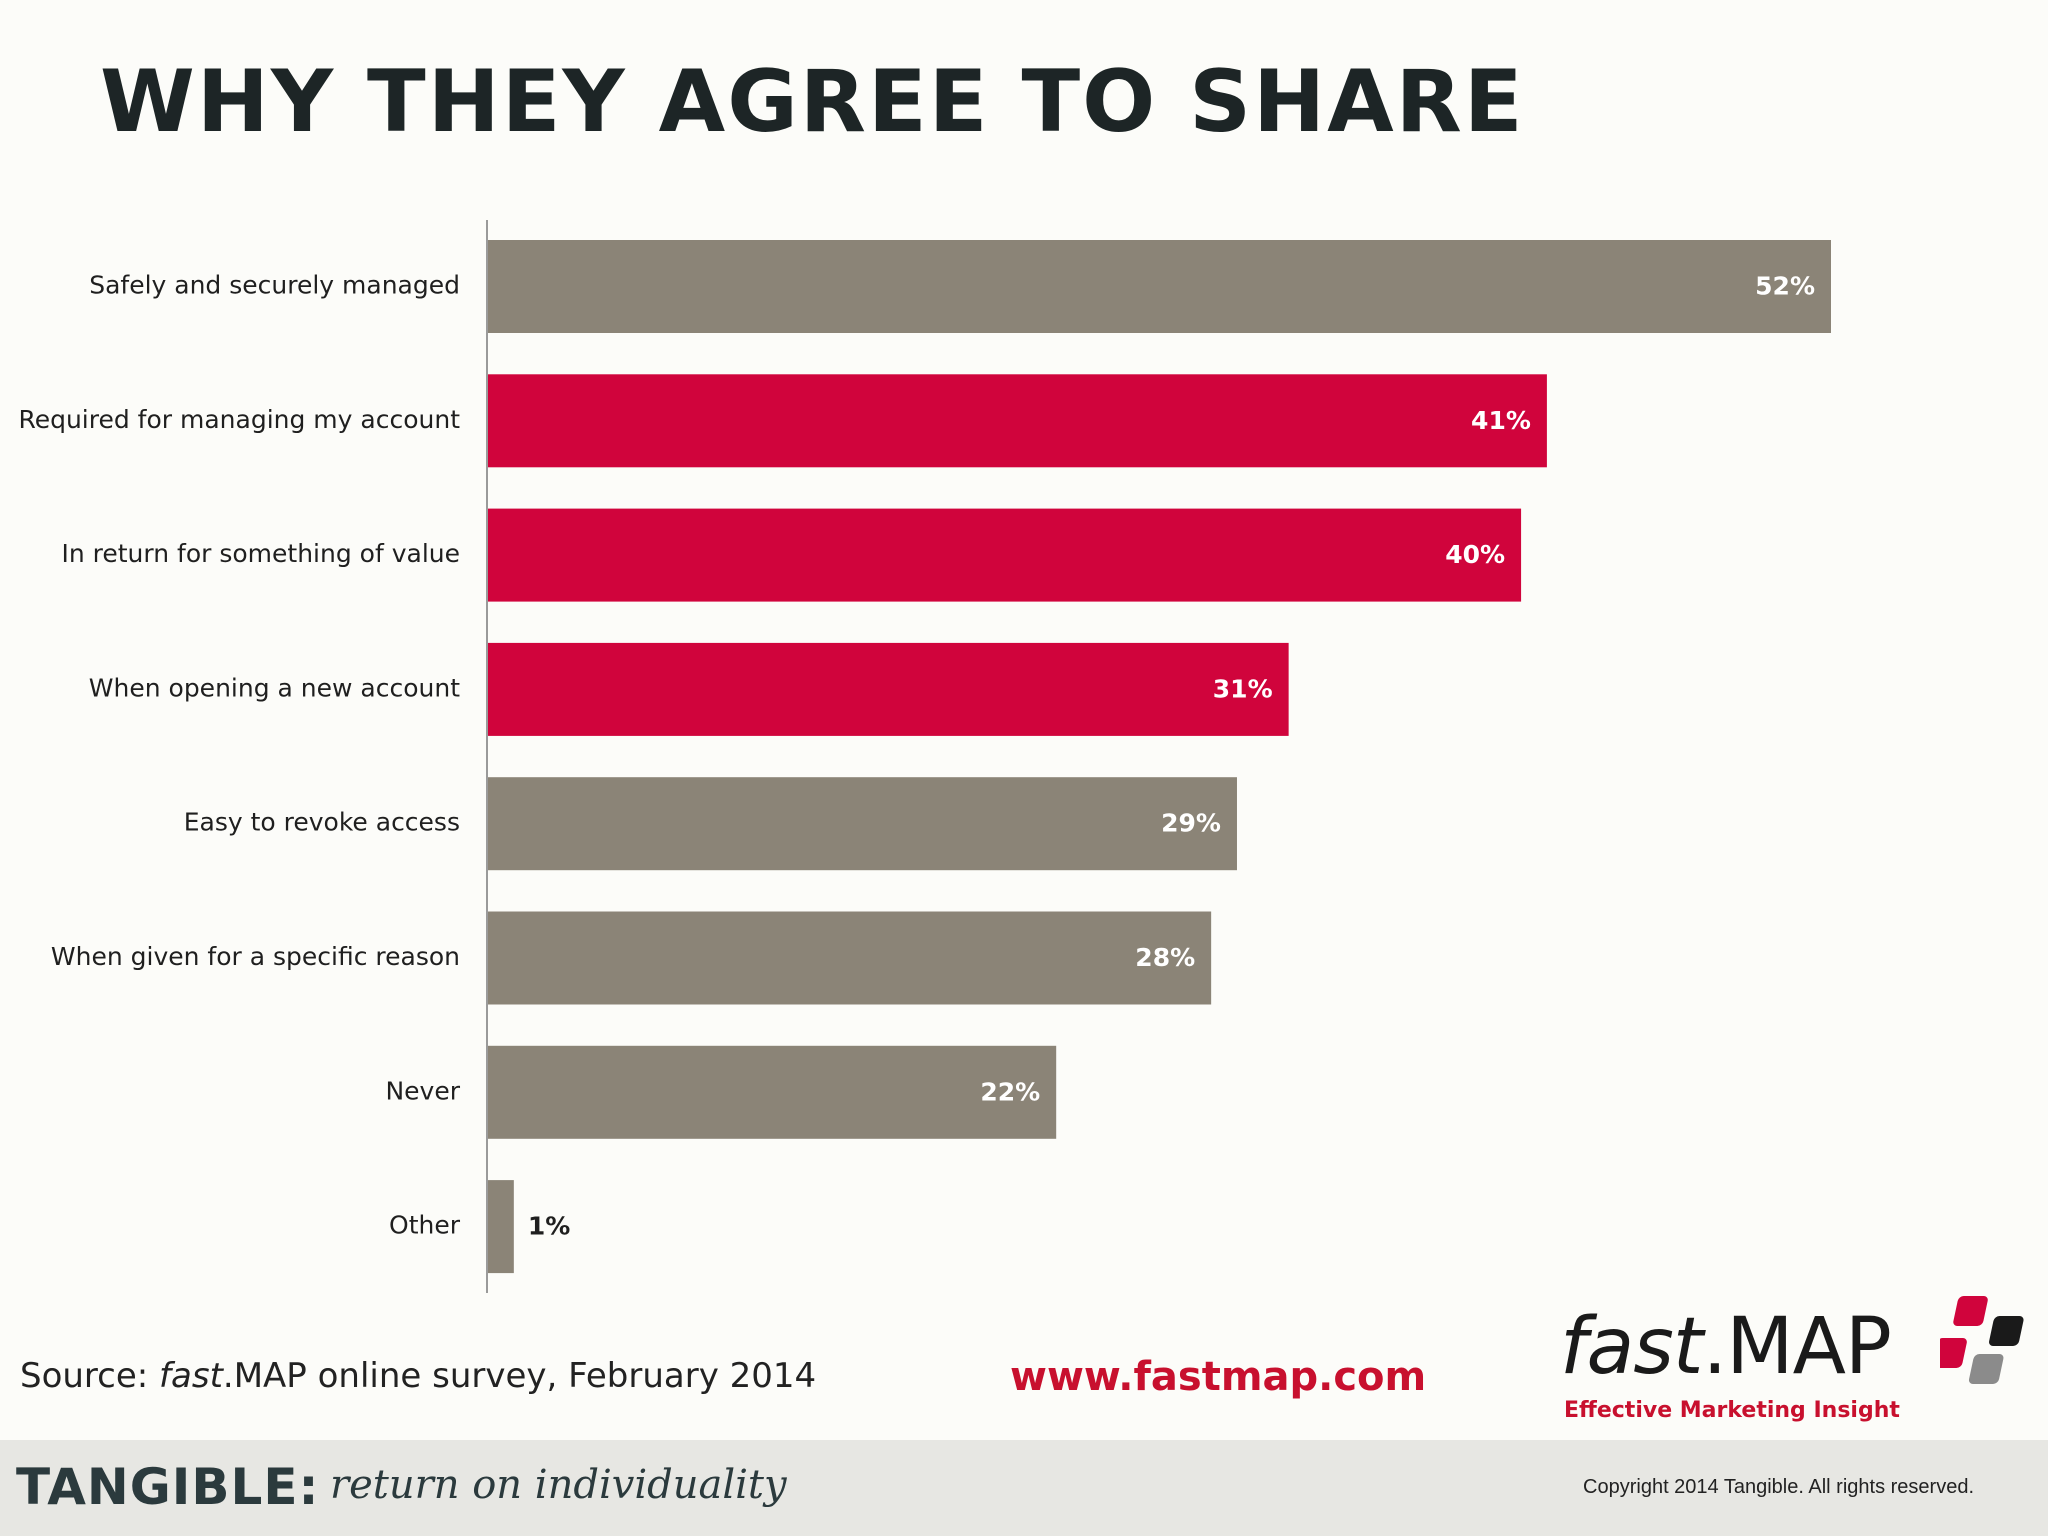  I want to click on category-label: Other, so click(425, 1225).